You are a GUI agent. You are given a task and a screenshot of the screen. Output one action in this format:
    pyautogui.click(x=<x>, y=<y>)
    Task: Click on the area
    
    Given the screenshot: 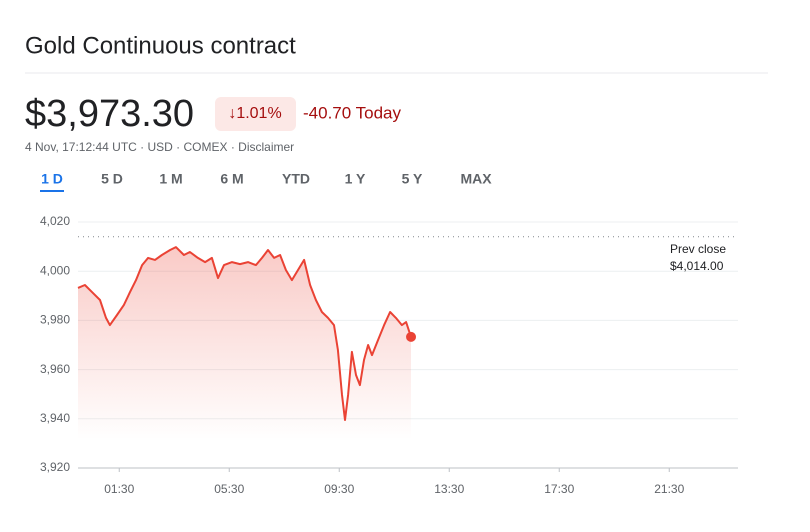 What is the action you would take?
    pyautogui.click(x=244, y=343)
    